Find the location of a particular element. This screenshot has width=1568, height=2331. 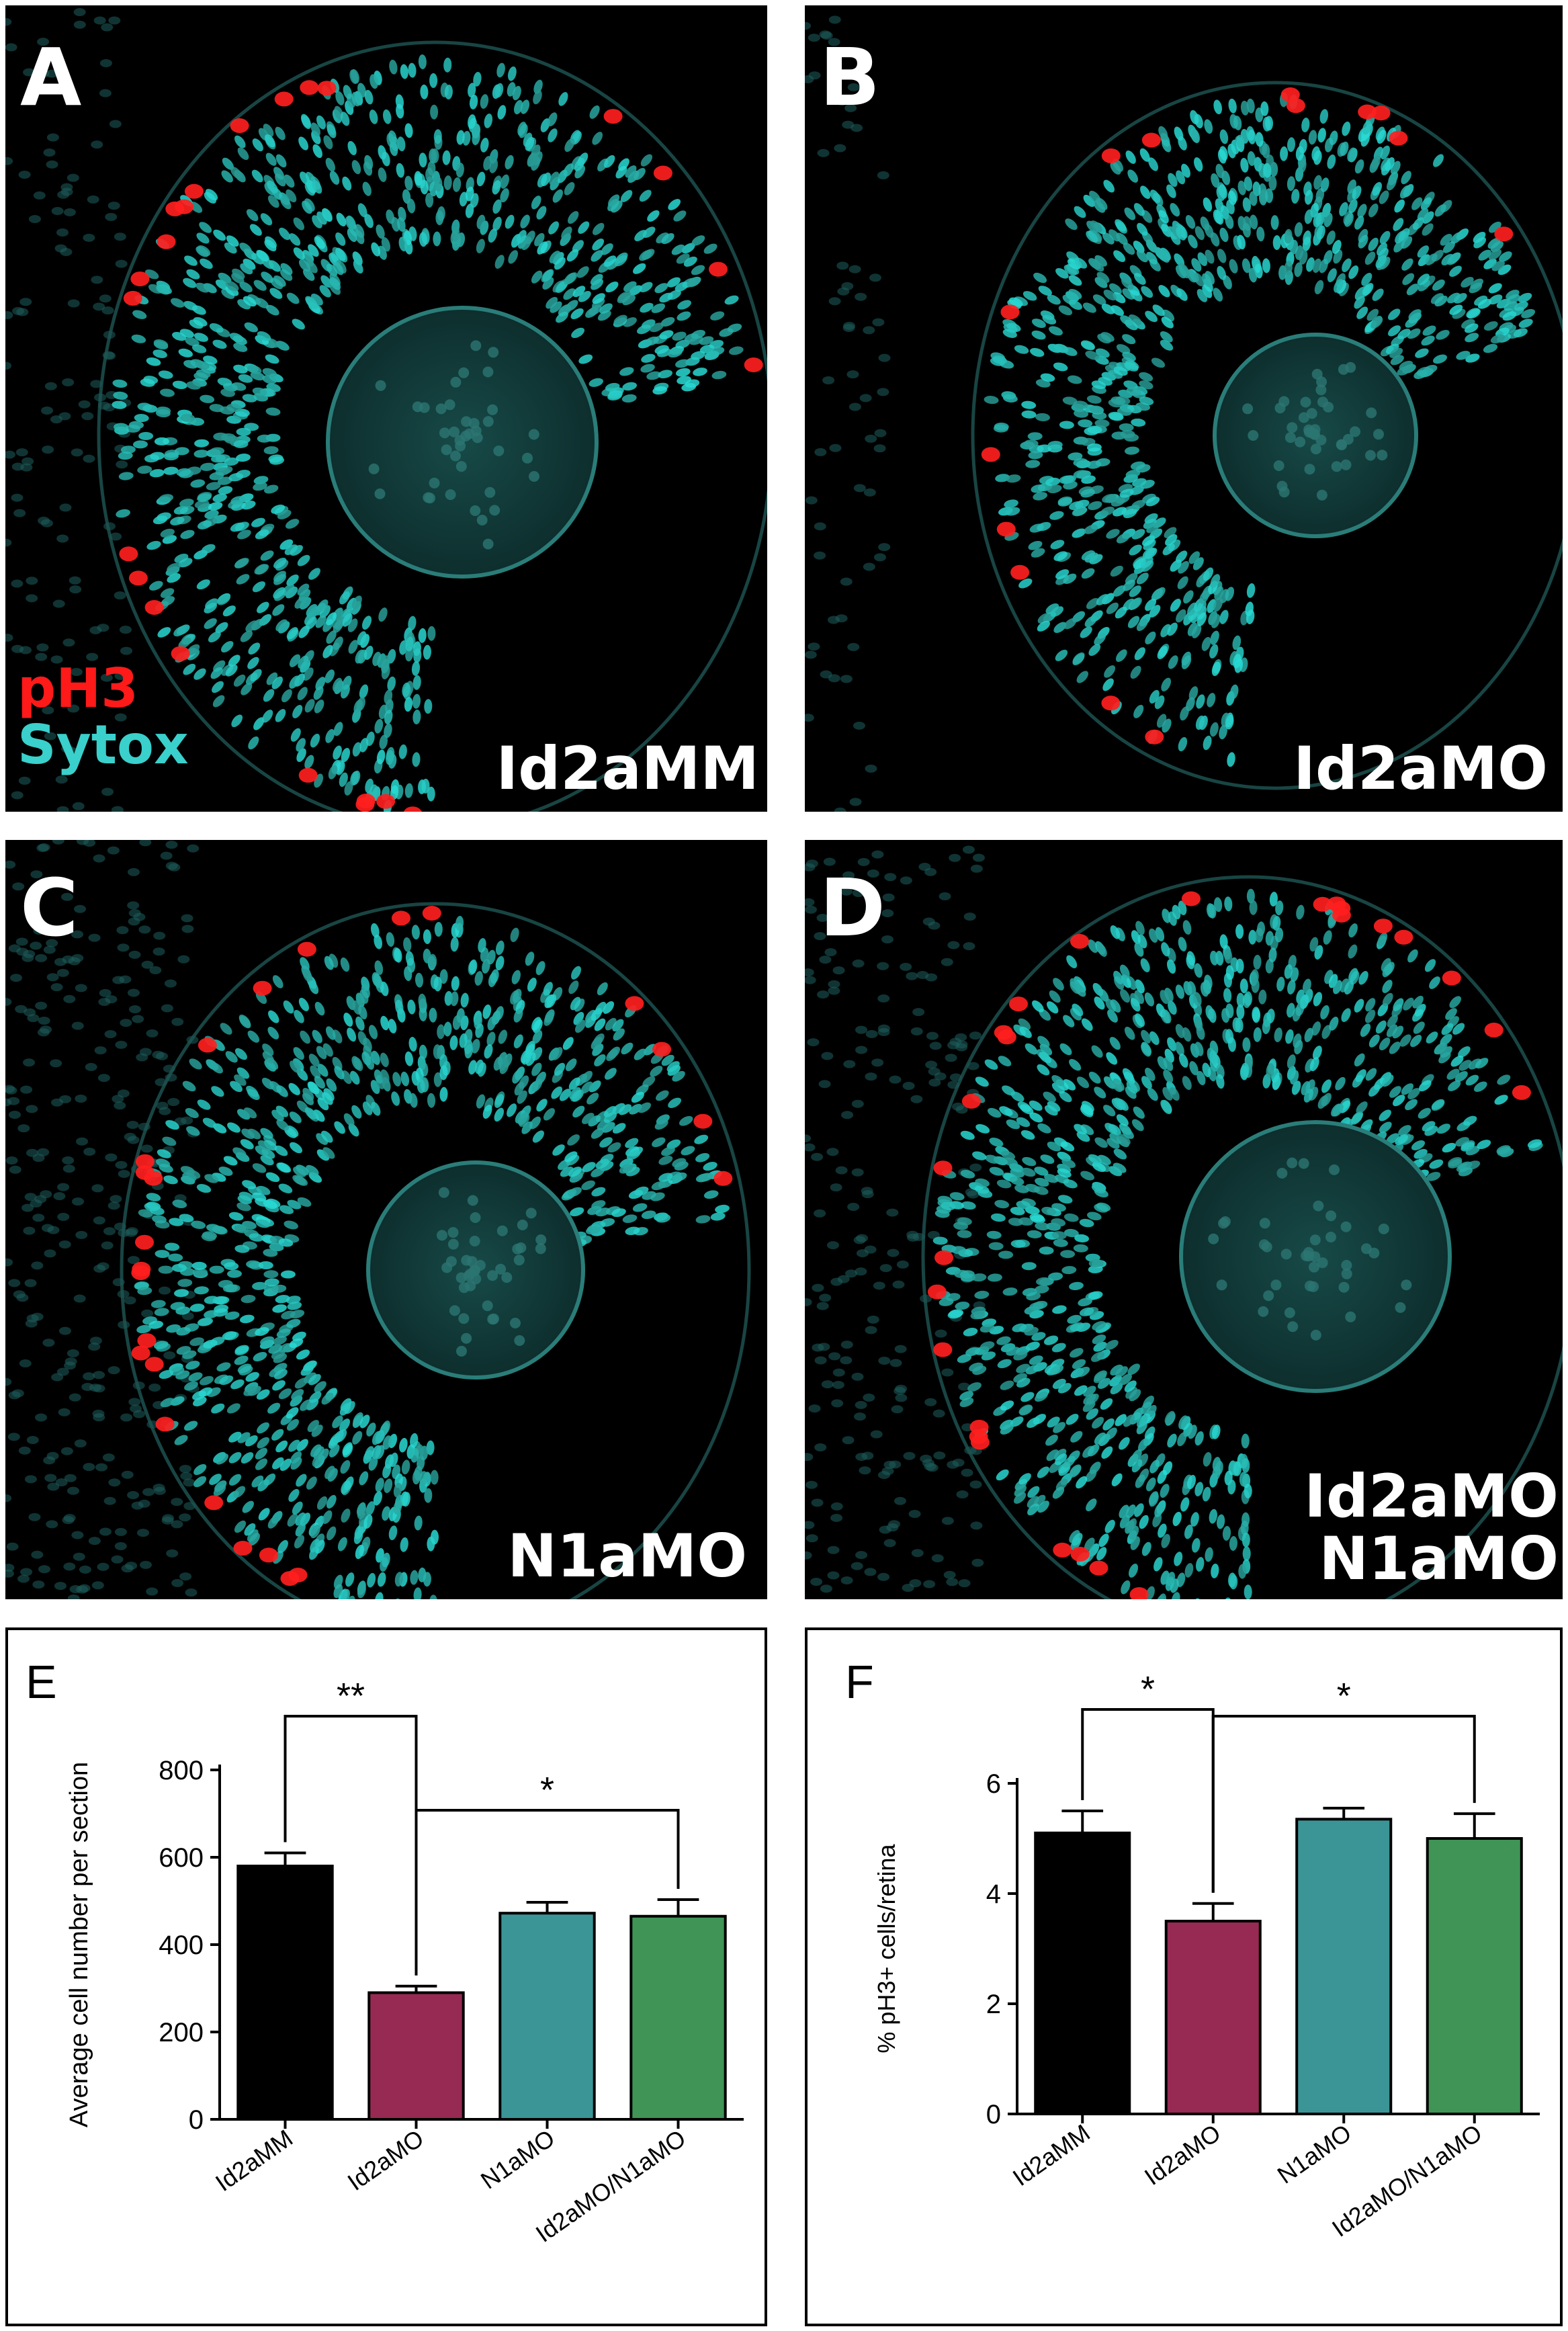

condition-label-b: Id2aMO is located at coordinates (1420, 769).